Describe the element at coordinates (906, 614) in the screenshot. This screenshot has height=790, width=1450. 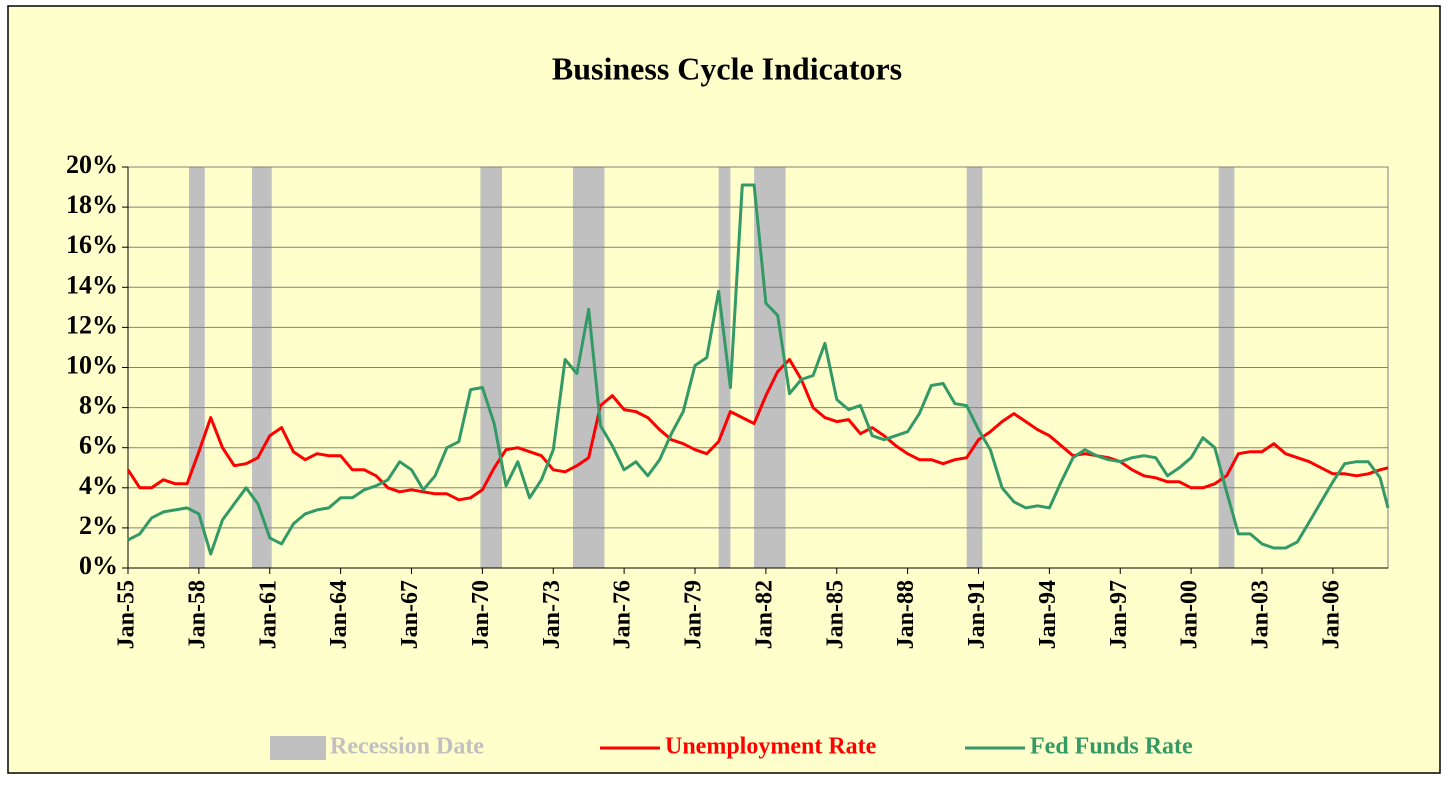
I see `x-tick-label: Jan-88` at that location.